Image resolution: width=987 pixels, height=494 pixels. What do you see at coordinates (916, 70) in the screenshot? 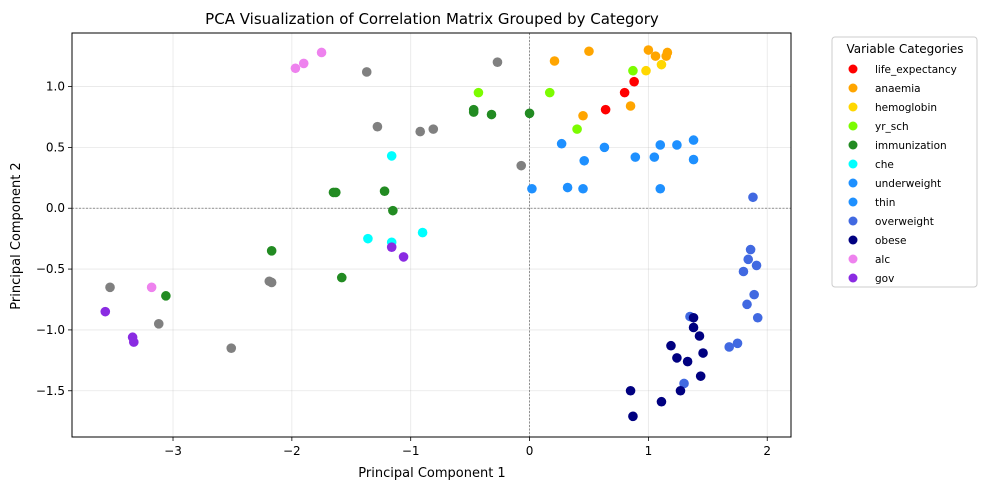
I see `legend-label: life_expectancy` at bounding box center [916, 70].